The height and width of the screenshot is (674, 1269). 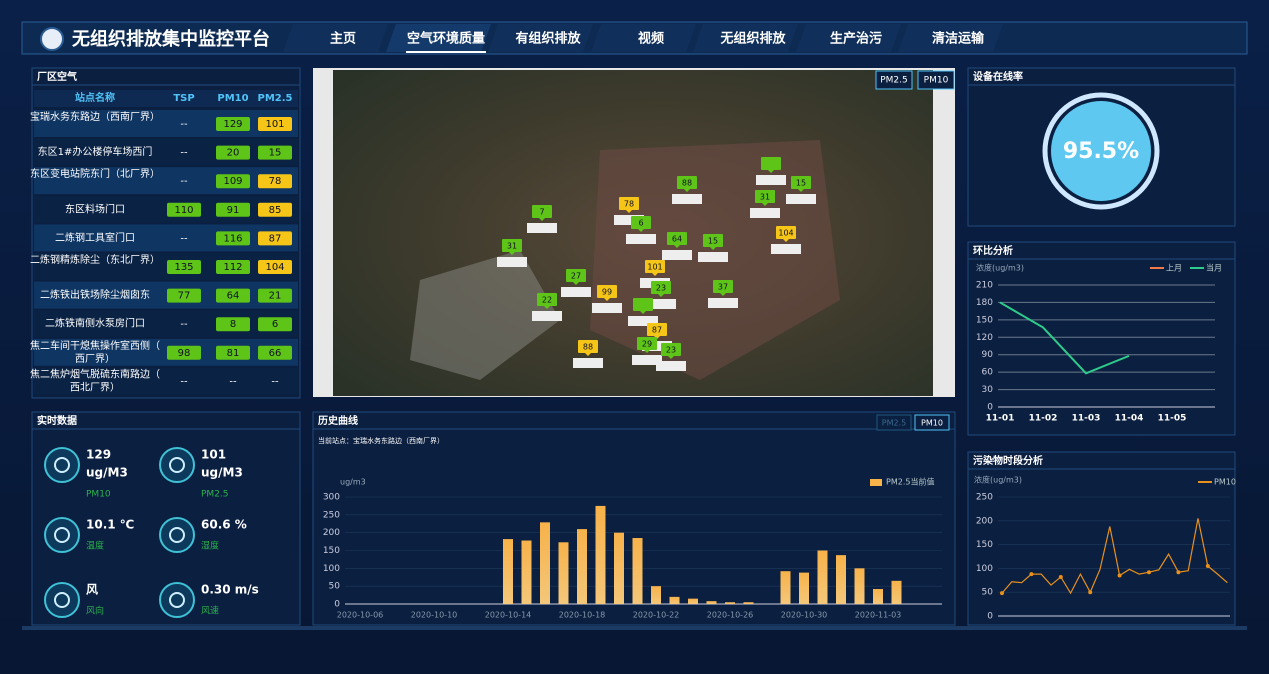 What do you see at coordinates (275, 238) in the screenshot?
I see `station-value: 87` at bounding box center [275, 238].